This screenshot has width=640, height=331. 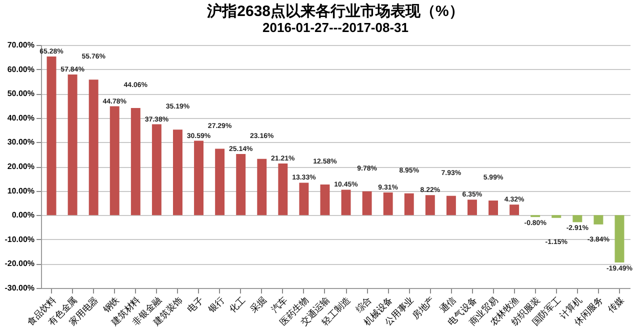 What do you see at coordinates (616, 304) in the screenshot?
I see `x-tick-label: 传媒` at bounding box center [616, 304].